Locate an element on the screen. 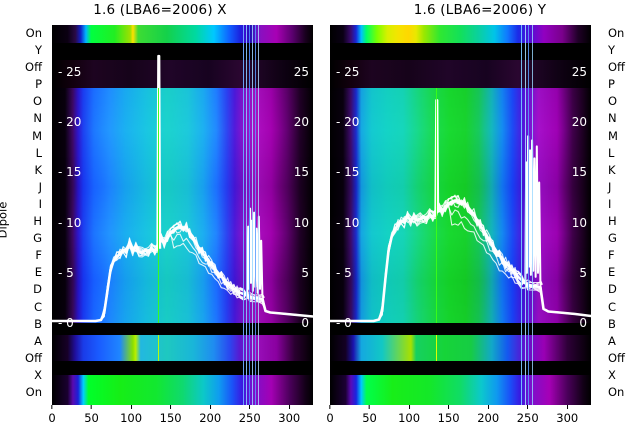  y-tick-label: 25 is located at coordinates (301, 72).